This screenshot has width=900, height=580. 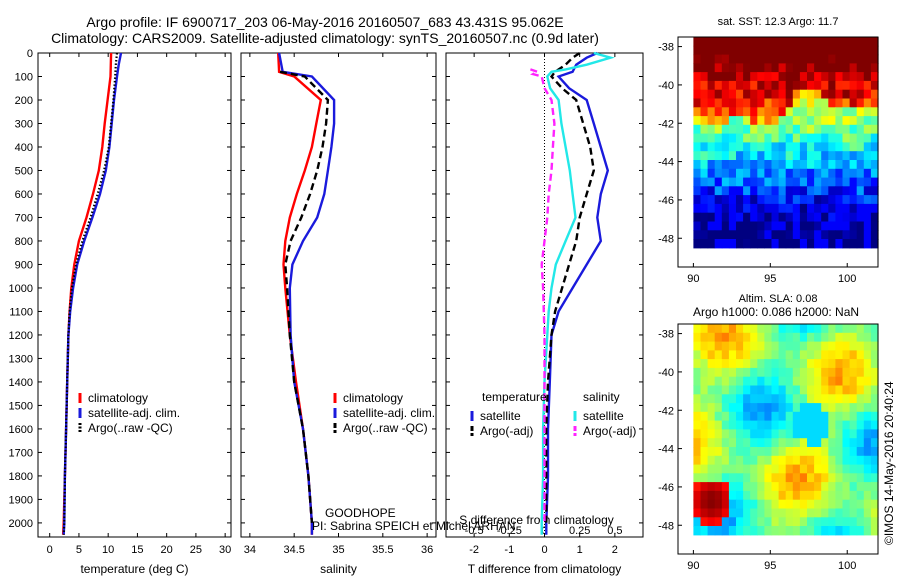 What do you see at coordinates (579, 531) in the screenshot?
I see `x2-tick-label: 0.25` at bounding box center [579, 531].